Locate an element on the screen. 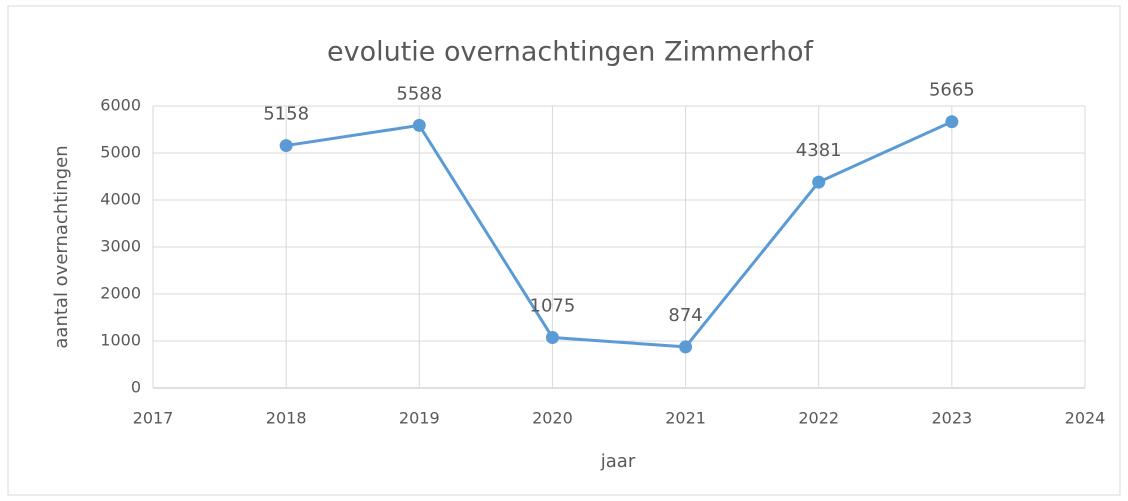  data-label: 5158 is located at coordinates (286, 114).